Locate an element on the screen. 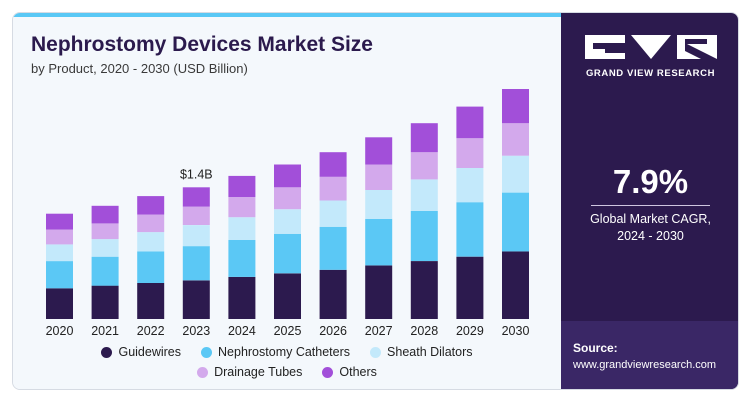  x-tick-label-2028: 2028 is located at coordinates (424, 331).